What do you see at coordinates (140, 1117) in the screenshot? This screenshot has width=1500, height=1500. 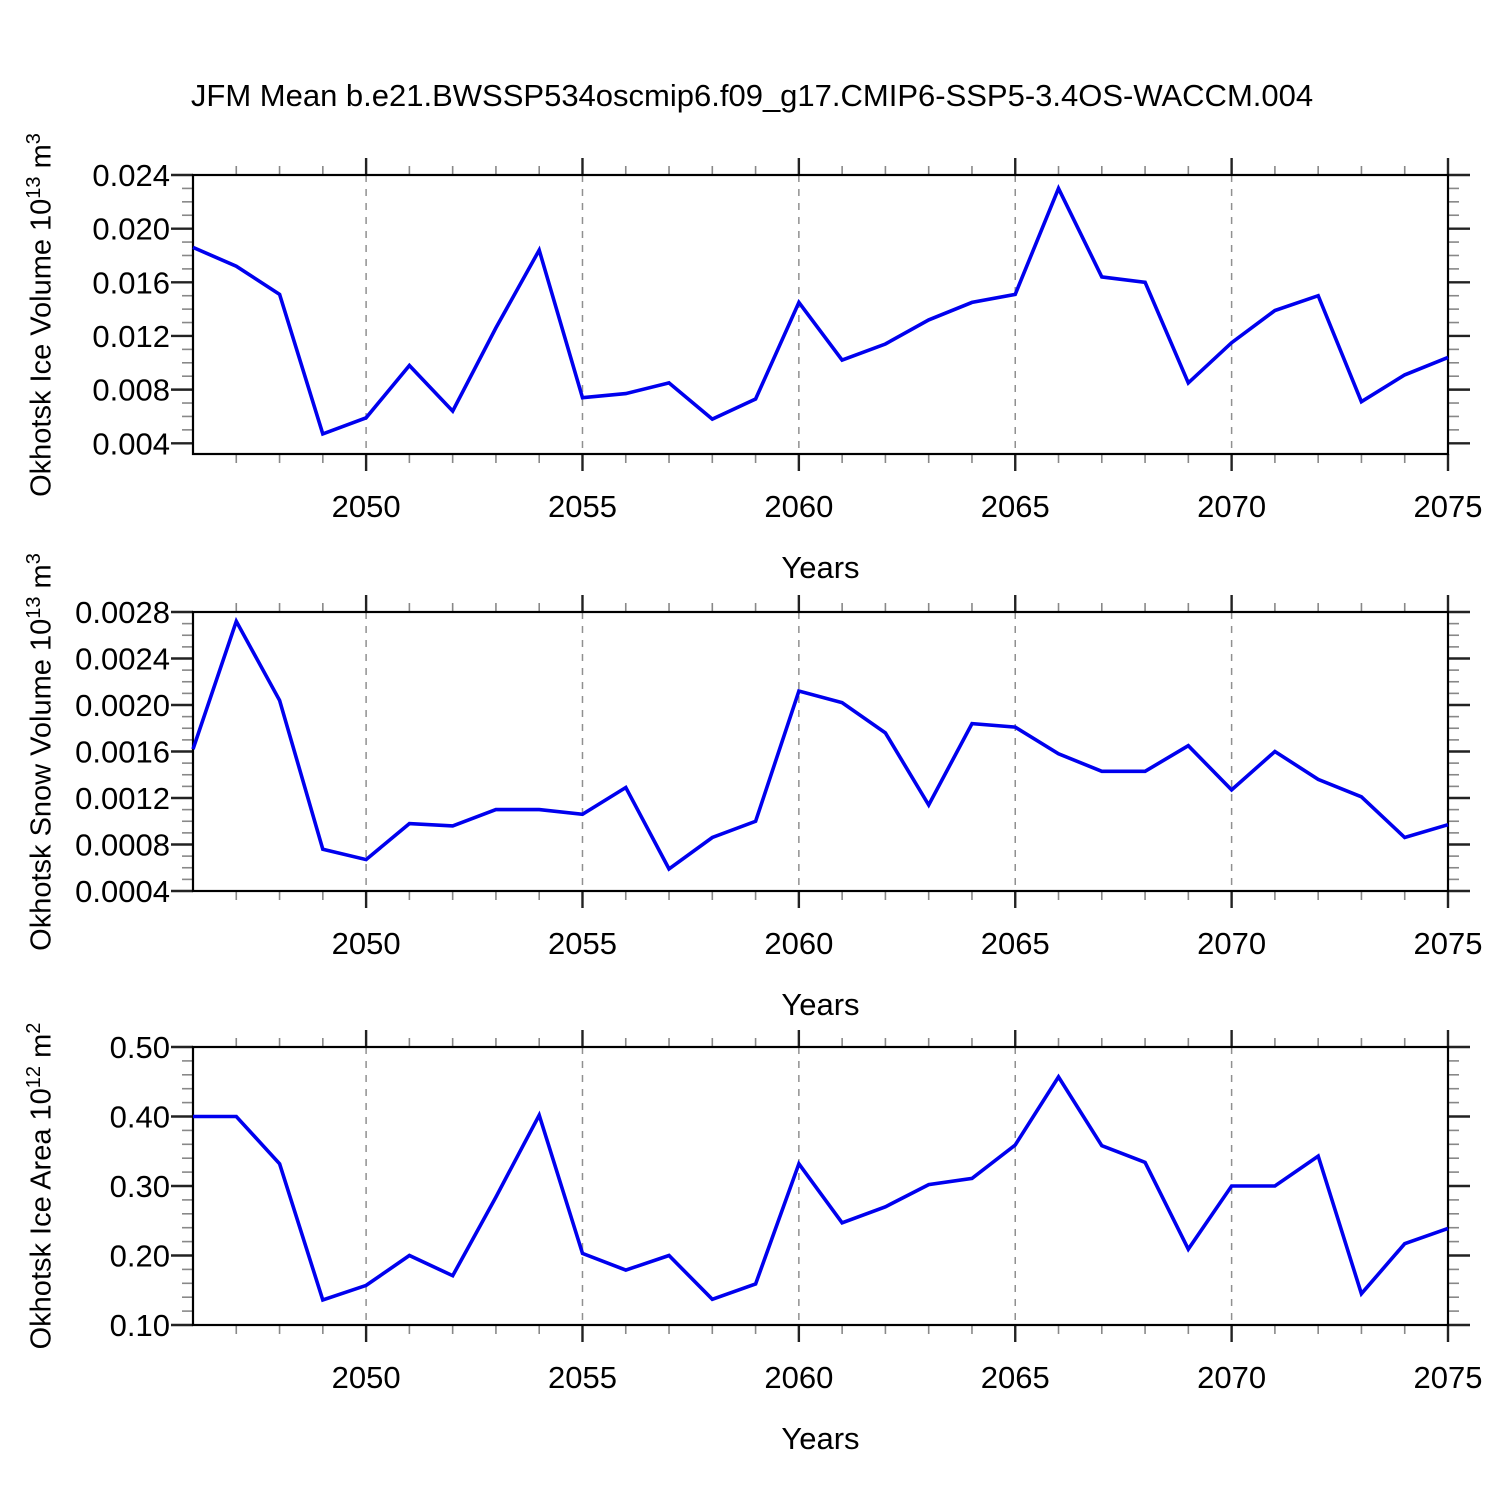 I see `y-tick-label: 0.40` at bounding box center [140, 1117].